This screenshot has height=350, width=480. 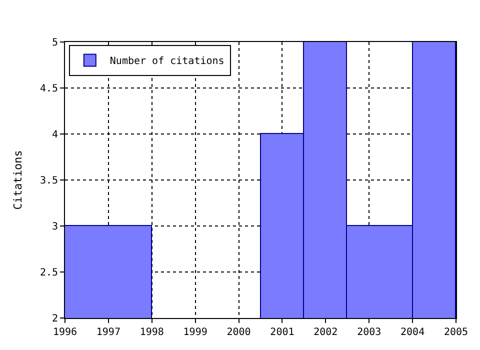 I want to click on y-tick-label: 3.5, so click(x=49, y=181).